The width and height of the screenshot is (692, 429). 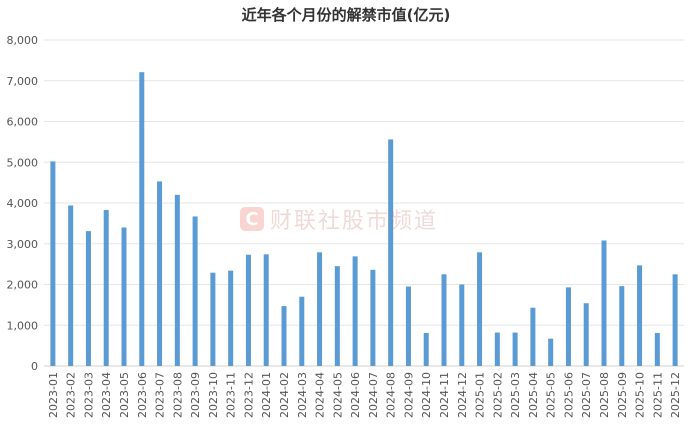 What do you see at coordinates (177, 395) in the screenshot?
I see `x-tick-label: 2023-08` at bounding box center [177, 395].